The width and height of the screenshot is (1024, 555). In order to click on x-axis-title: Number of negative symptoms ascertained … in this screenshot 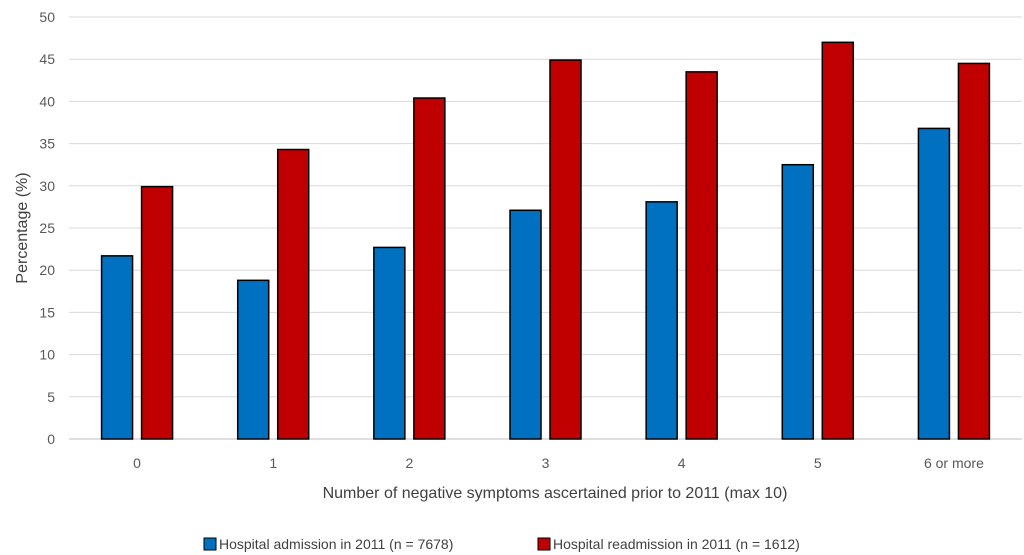, I will do `click(555, 493)`.